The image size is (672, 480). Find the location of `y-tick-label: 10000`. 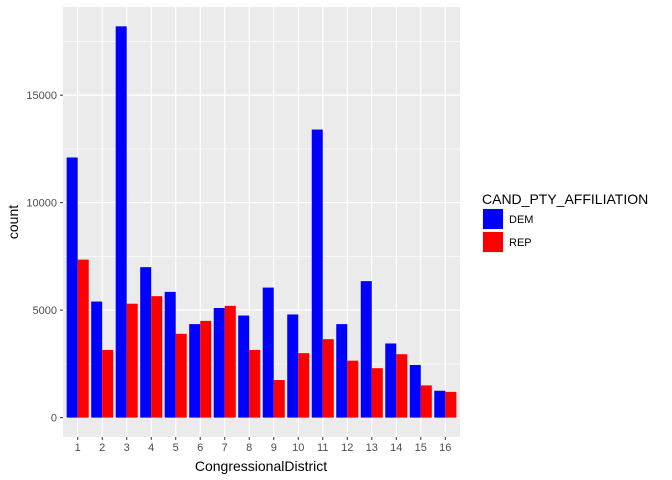

y-tick-label: 10000 is located at coordinates (41, 204).